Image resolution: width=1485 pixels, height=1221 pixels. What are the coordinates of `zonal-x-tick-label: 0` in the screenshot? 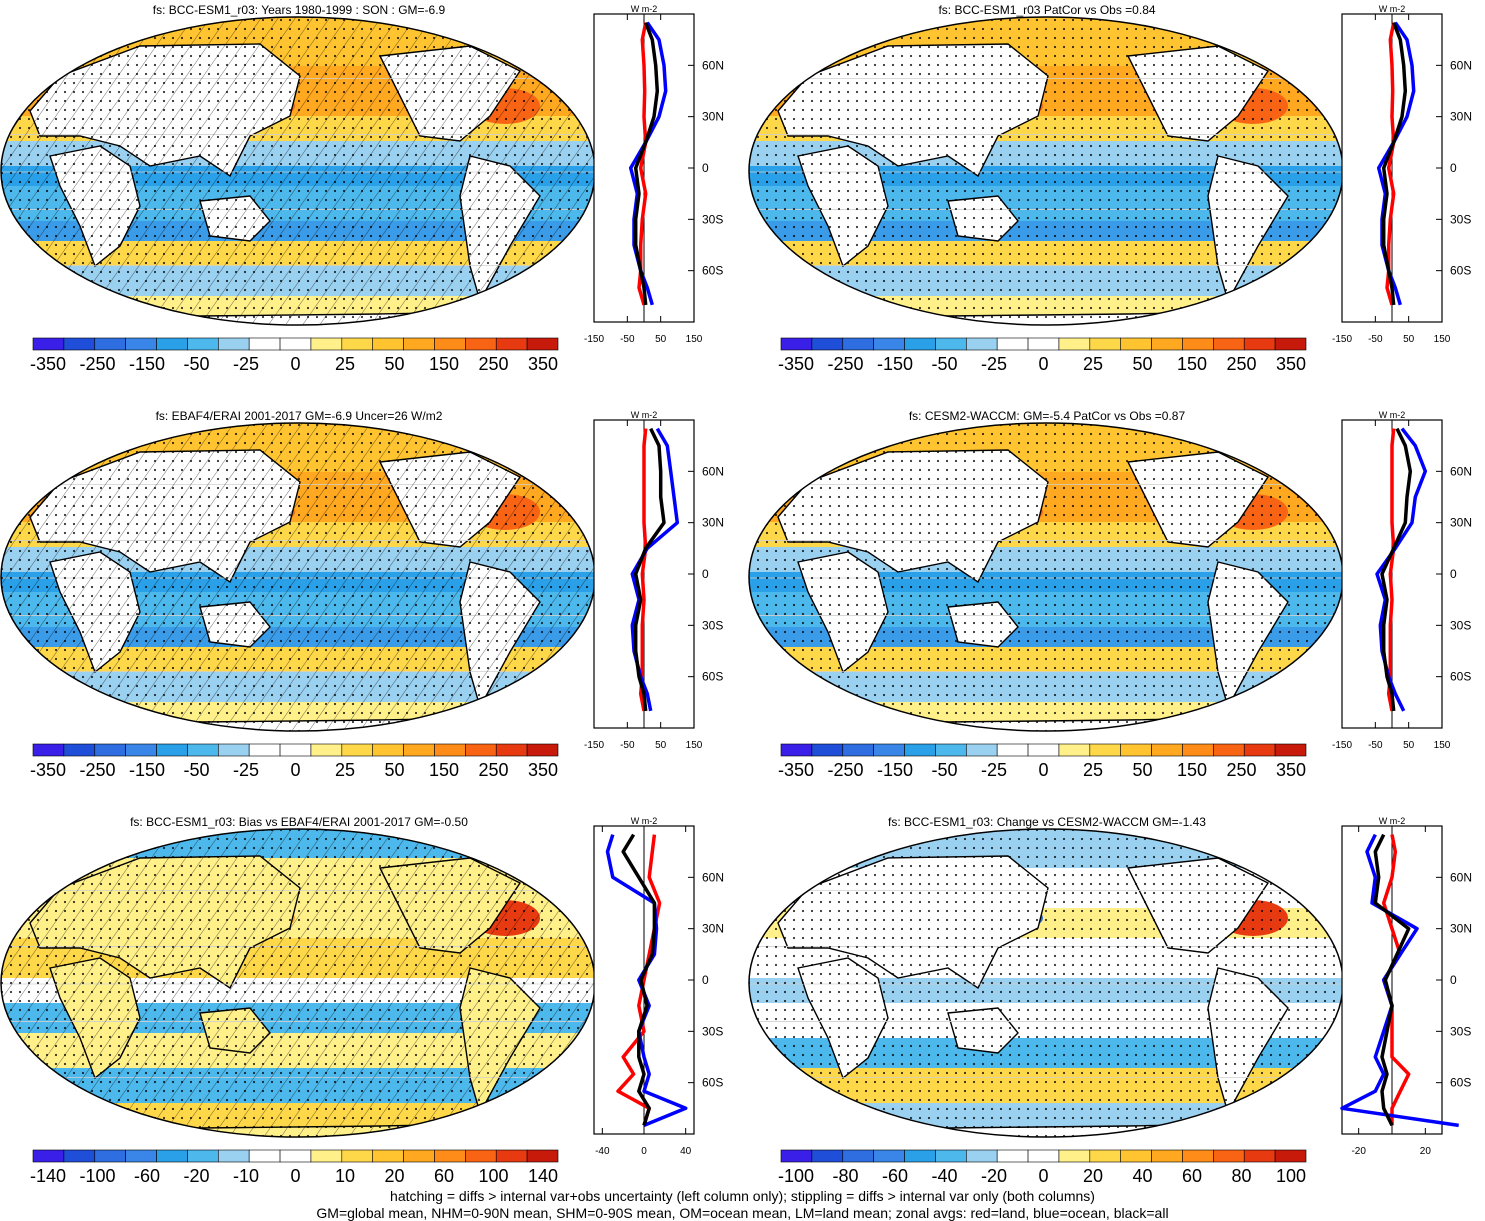 It's located at (644, 1151).